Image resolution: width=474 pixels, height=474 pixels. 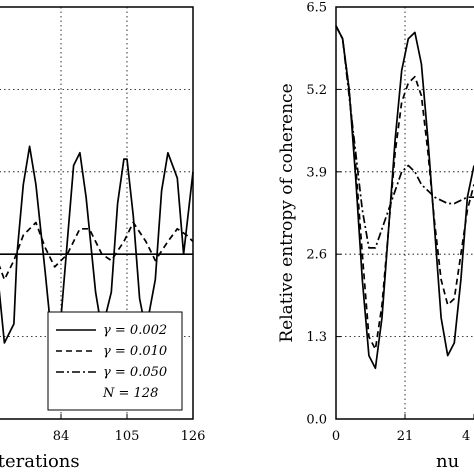 I want to click on right-y-ticks: 0.0 1.3 2.6 3.9 5.2 6.5, so click(x=323, y=214).